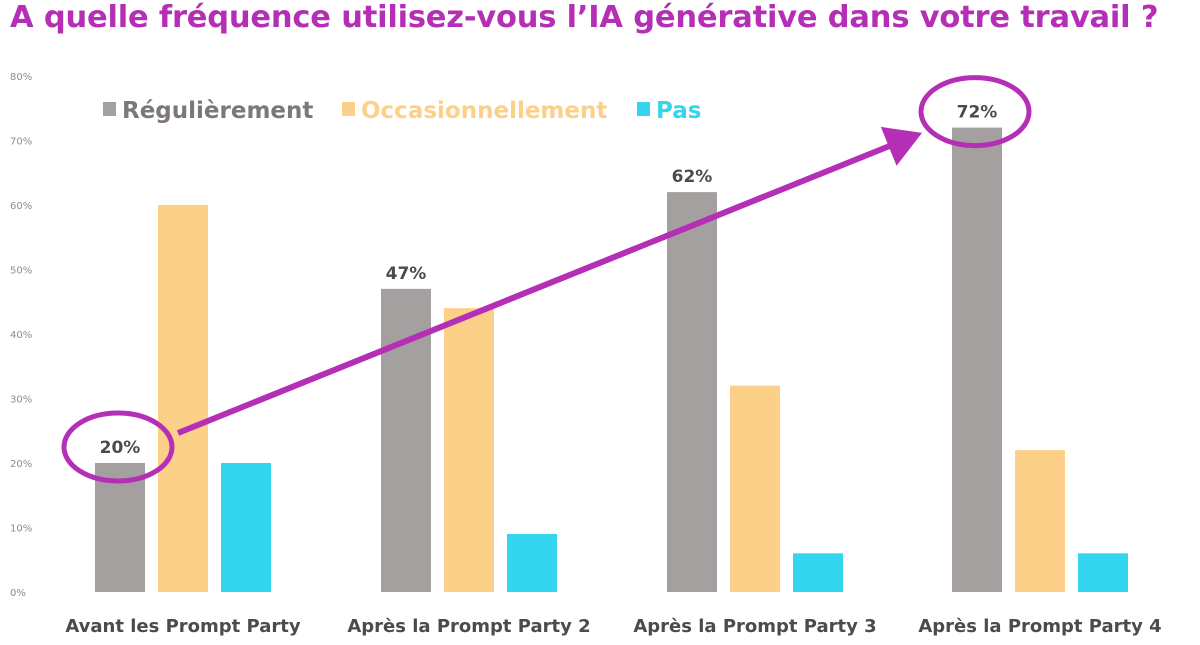 The image size is (1200, 645). What do you see at coordinates (21, 206) in the screenshot?
I see `y-tick-label: 60%` at bounding box center [21, 206].